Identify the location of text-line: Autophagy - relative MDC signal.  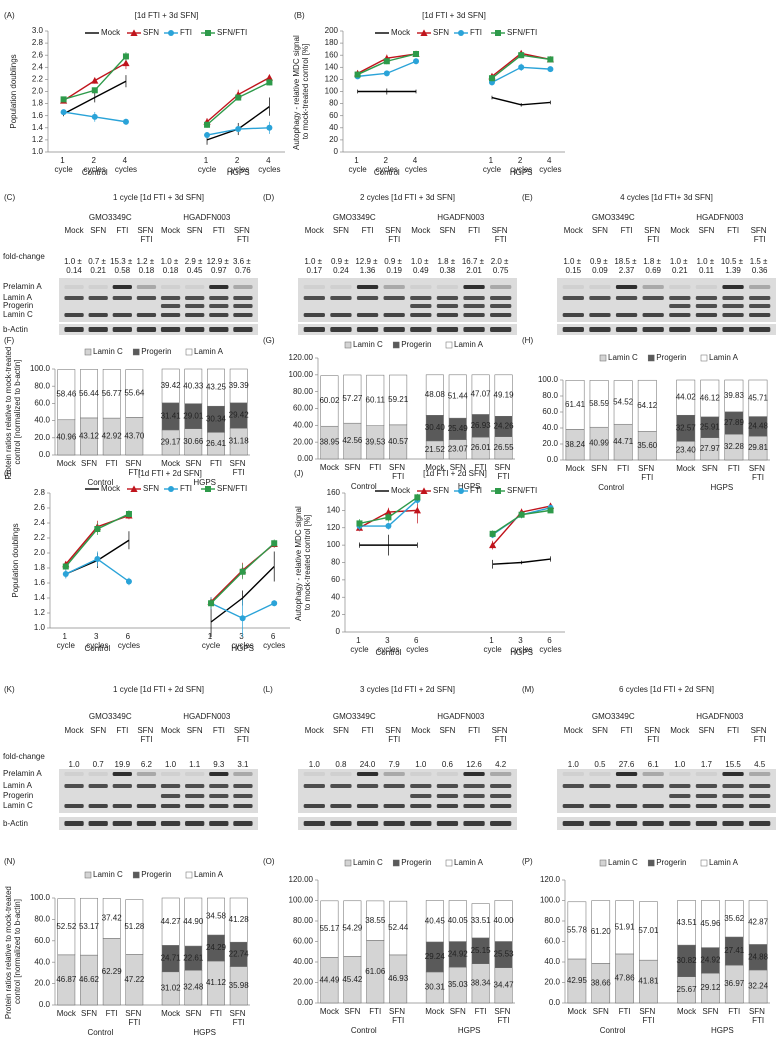
(296, 91).